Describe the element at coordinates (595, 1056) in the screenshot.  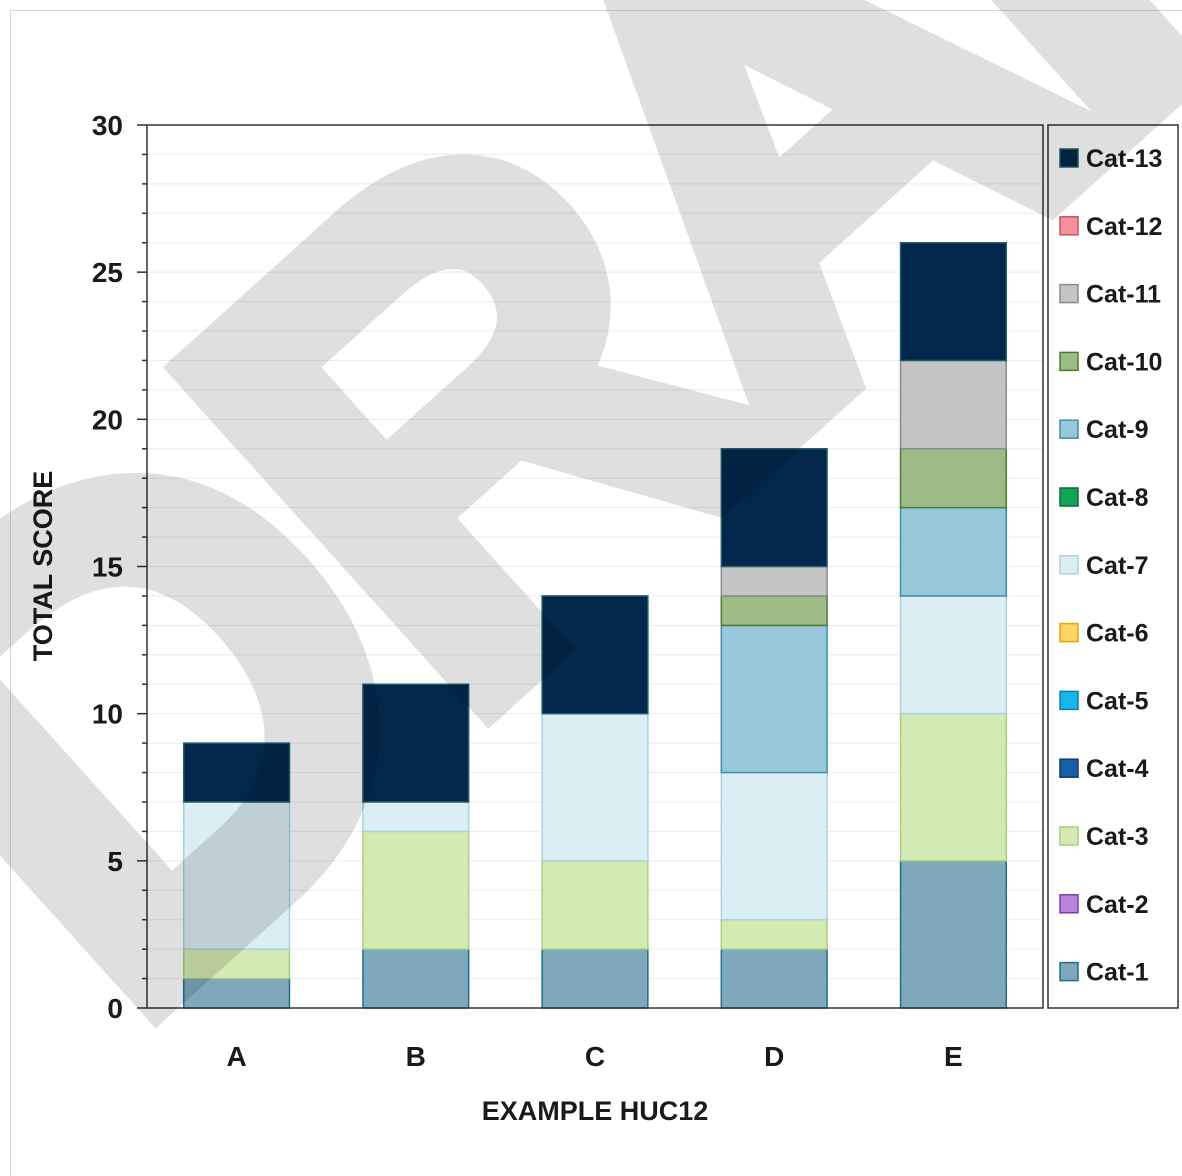
I see `x-tick-label: C` at that location.